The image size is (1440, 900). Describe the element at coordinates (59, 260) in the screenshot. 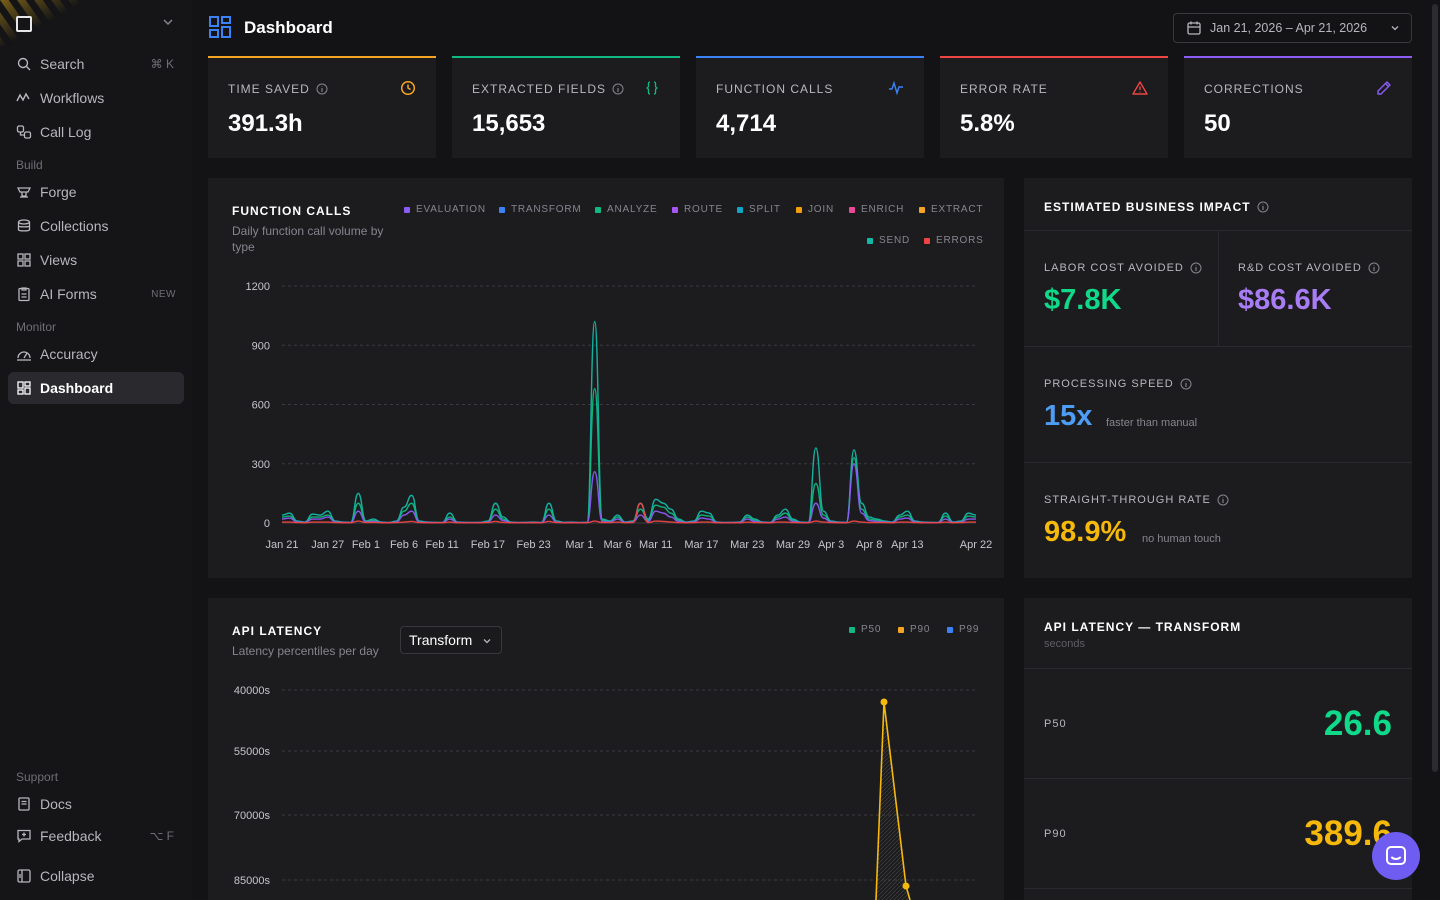

I see `sidebar-item-label: Views` at that location.